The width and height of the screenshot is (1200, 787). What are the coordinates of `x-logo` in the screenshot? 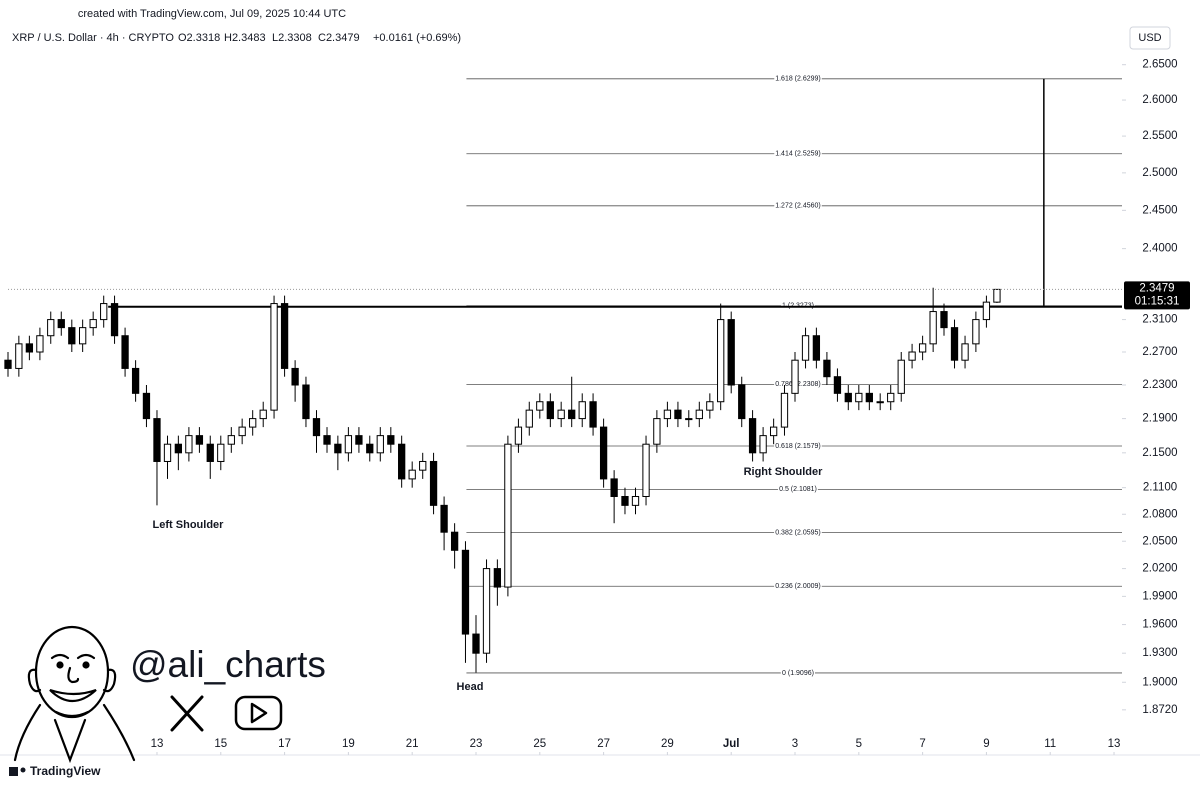 It's located at (187, 713).